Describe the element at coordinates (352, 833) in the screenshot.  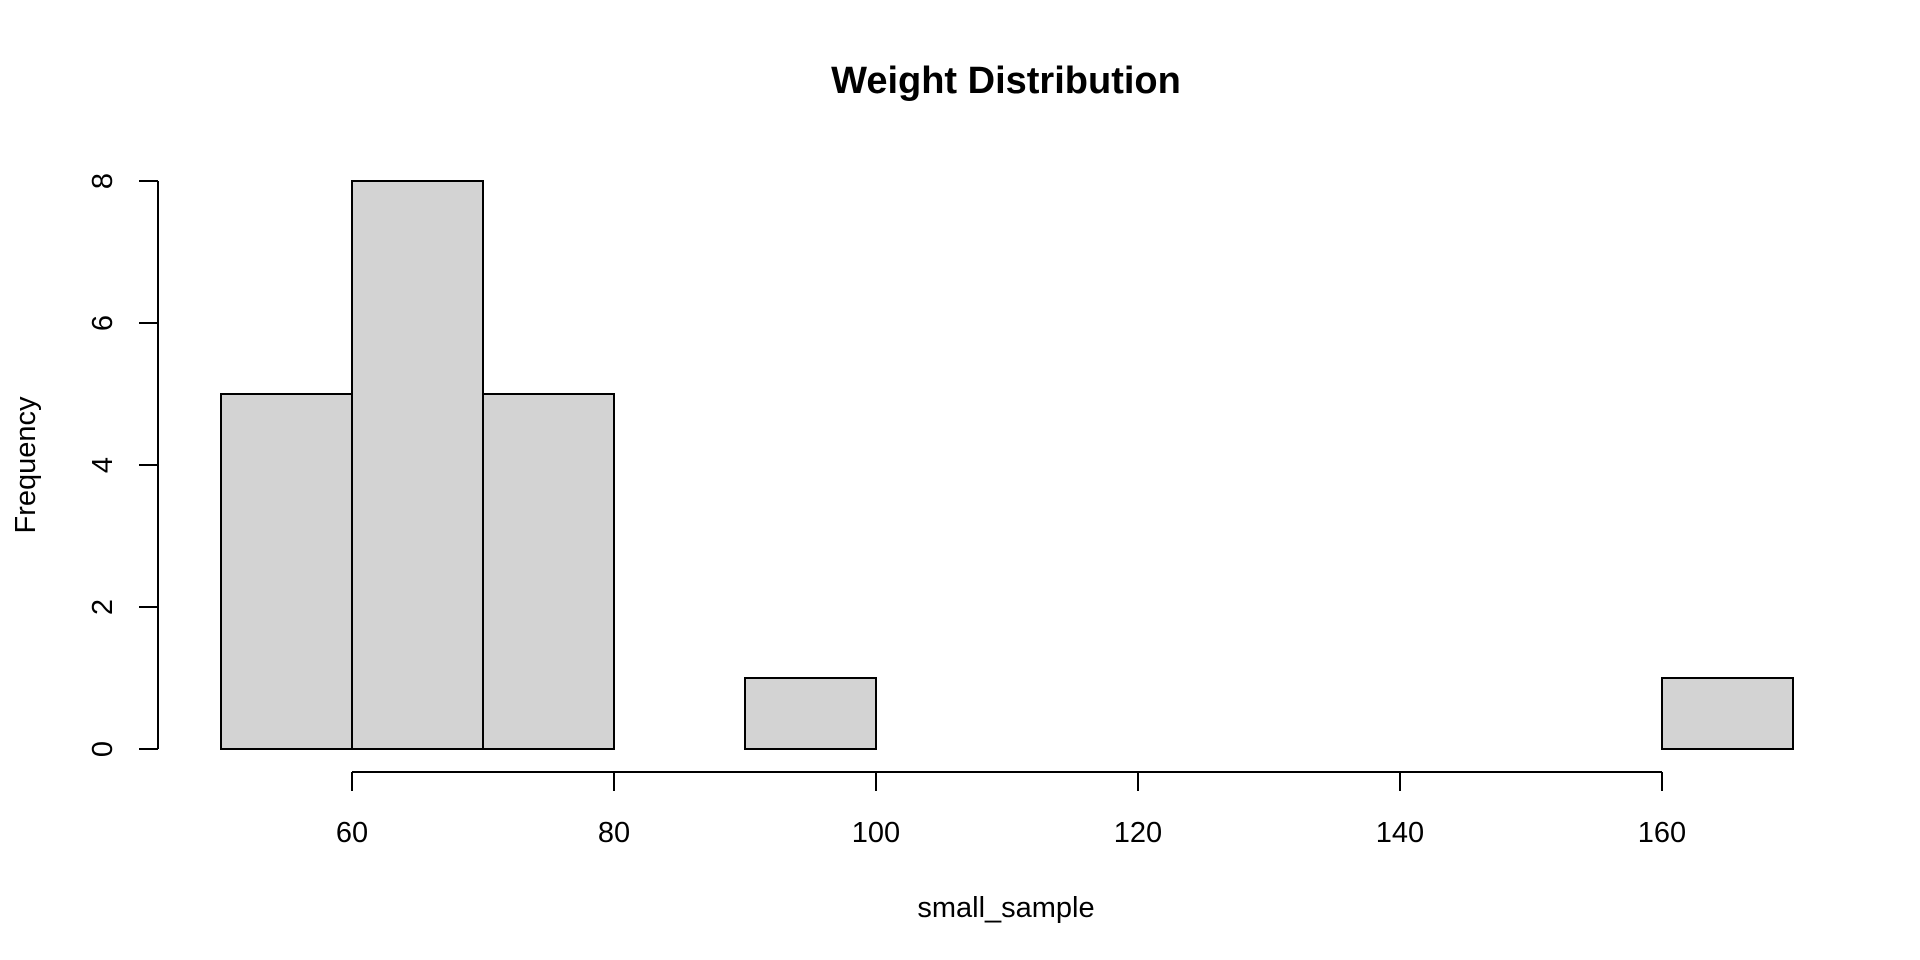
I see `x-tick-label-60: 60` at that location.